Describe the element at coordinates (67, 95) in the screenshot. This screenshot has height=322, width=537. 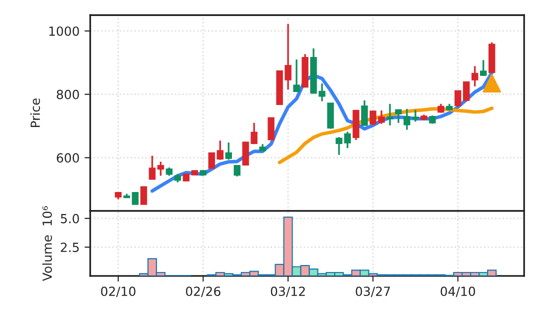
I see `y-tick-label: 800` at that location.